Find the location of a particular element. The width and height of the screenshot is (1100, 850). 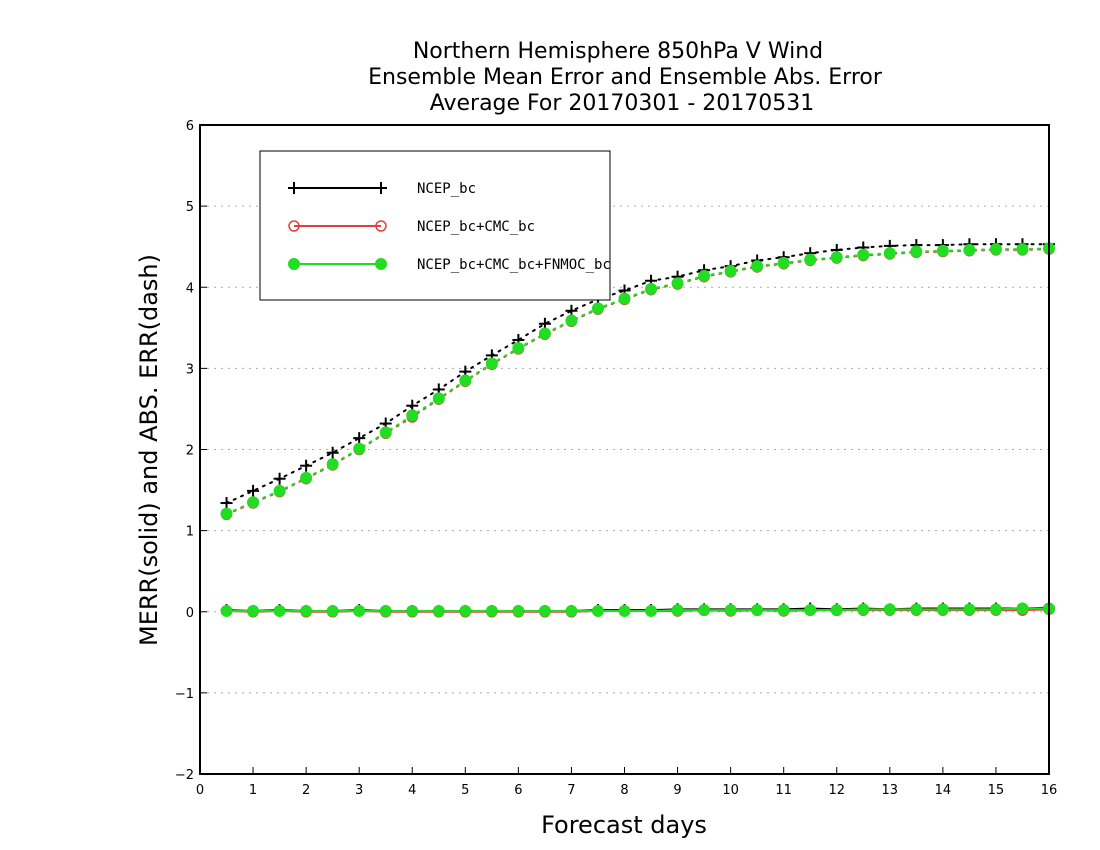

y-axis-title: MERR(solid) and ABS. ERR(dash) is located at coordinates (149, 450).